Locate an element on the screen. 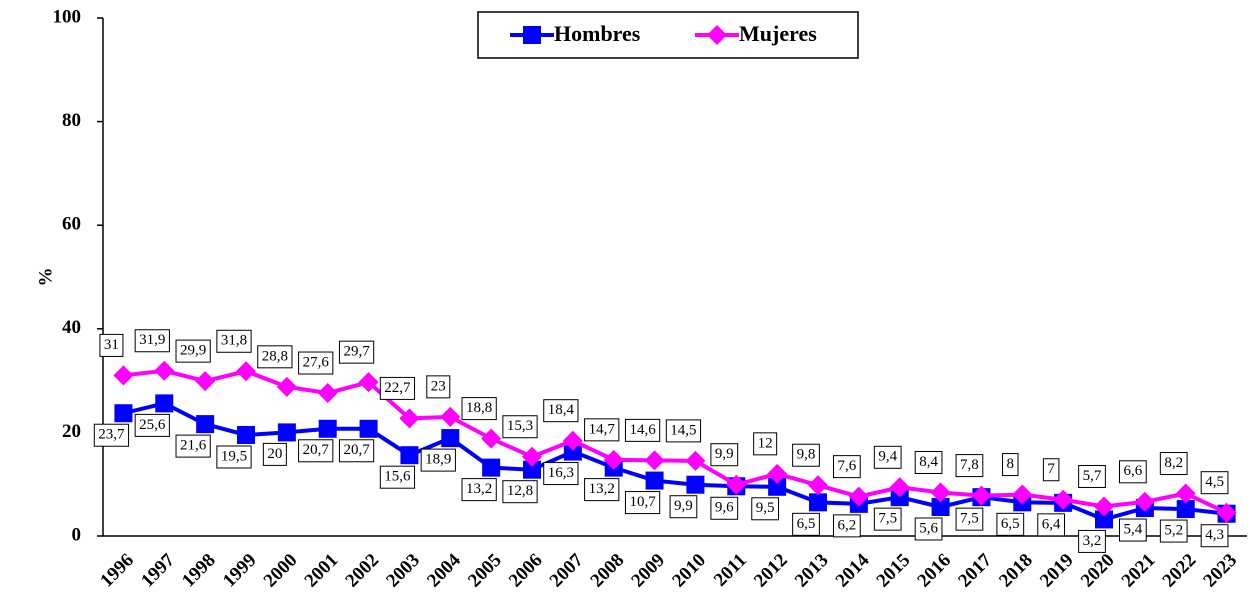 This screenshot has width=1256, height=594. value-label: 13,2 is located at coordinates (479, 489).